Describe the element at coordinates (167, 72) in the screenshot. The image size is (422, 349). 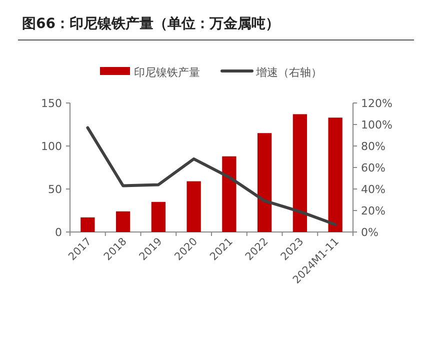
I see `legend-label: 印尼镍铁产量` at that location.